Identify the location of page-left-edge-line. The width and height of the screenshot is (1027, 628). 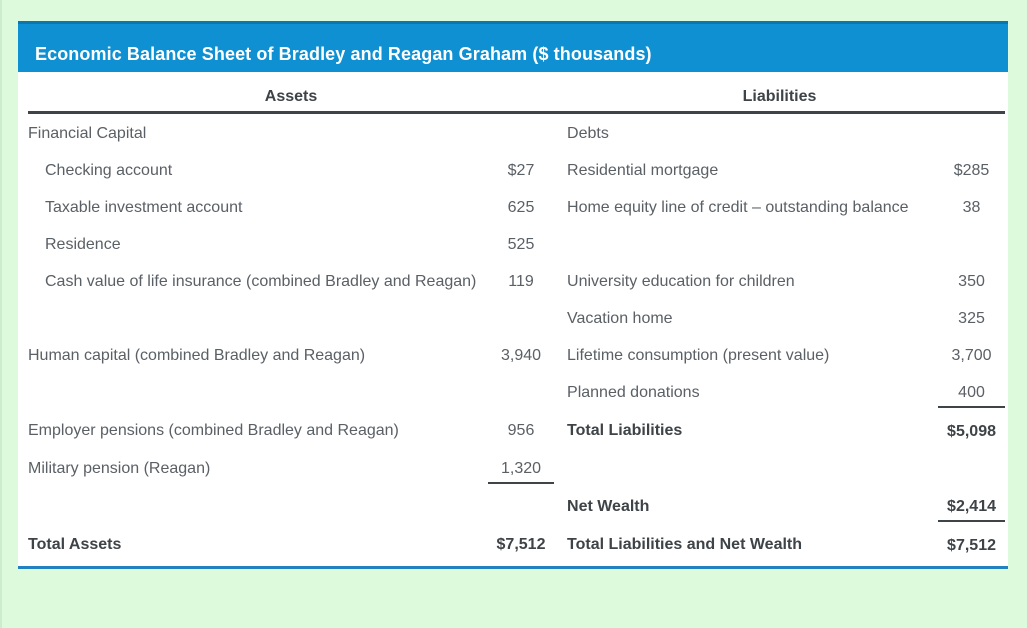
(1, 314).